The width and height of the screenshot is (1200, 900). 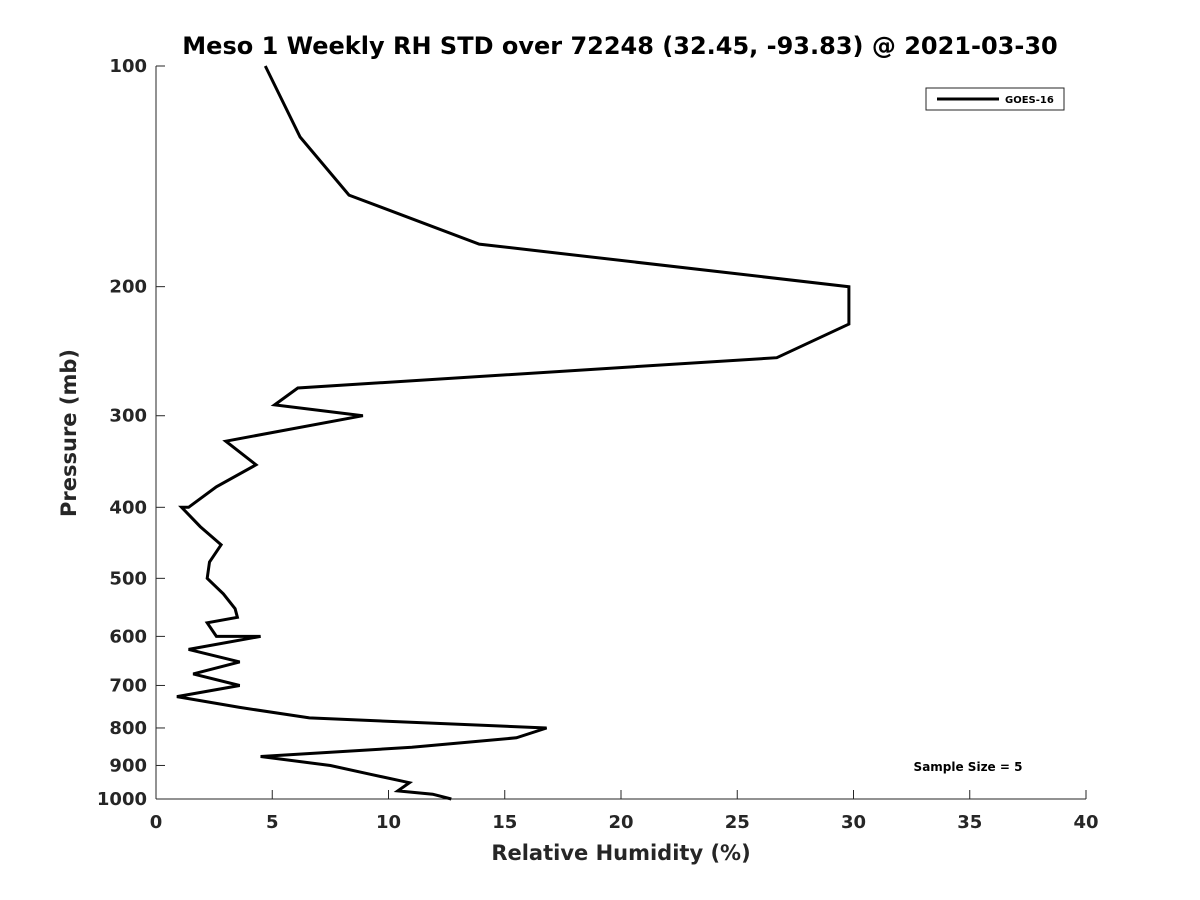 I want to click on x-axis-ticks: 0 5 10 15 20 25 30 35 40, so click(x=624, y=811).